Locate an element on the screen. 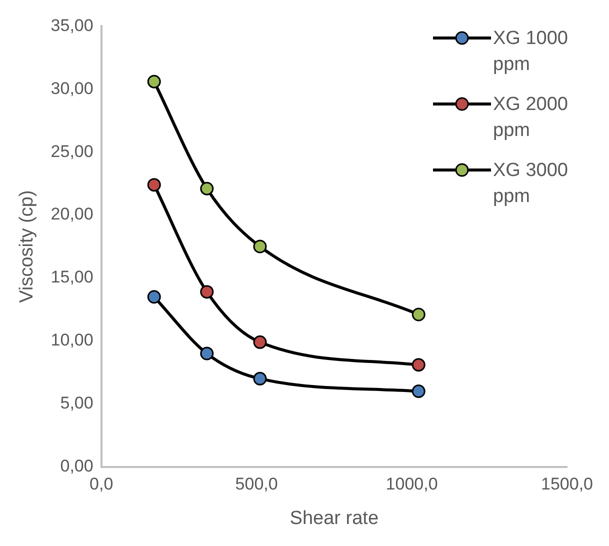 The width and height of the screenshot is (609, 546). x-tick-label: 1500,0 is located at coordinates (567, 484).